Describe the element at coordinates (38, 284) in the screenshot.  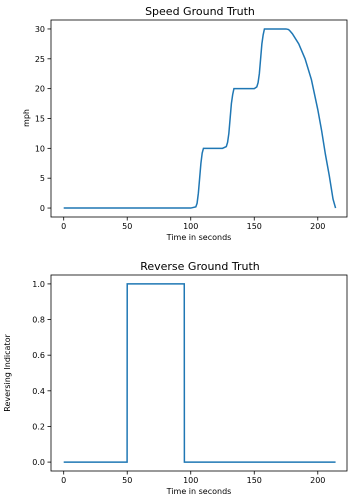
I see `reverse-y-tick-label: 1.0` at that location.